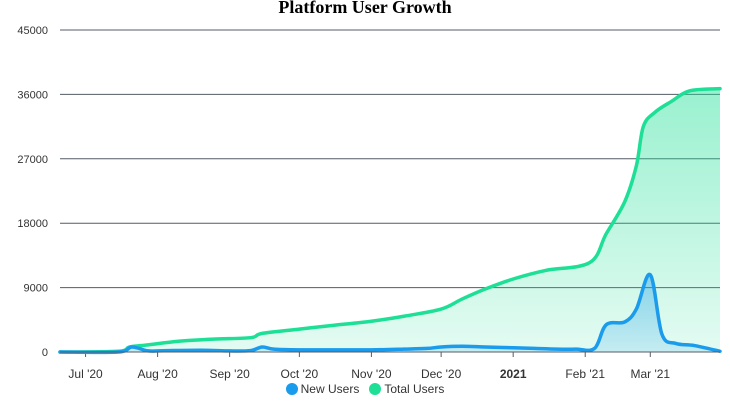 The width and height of the screenshot is (730, 405). Describe the element at coordinates (32, 31) in the screenshot. I see `y-tick-label-45000: 45000` at that location.